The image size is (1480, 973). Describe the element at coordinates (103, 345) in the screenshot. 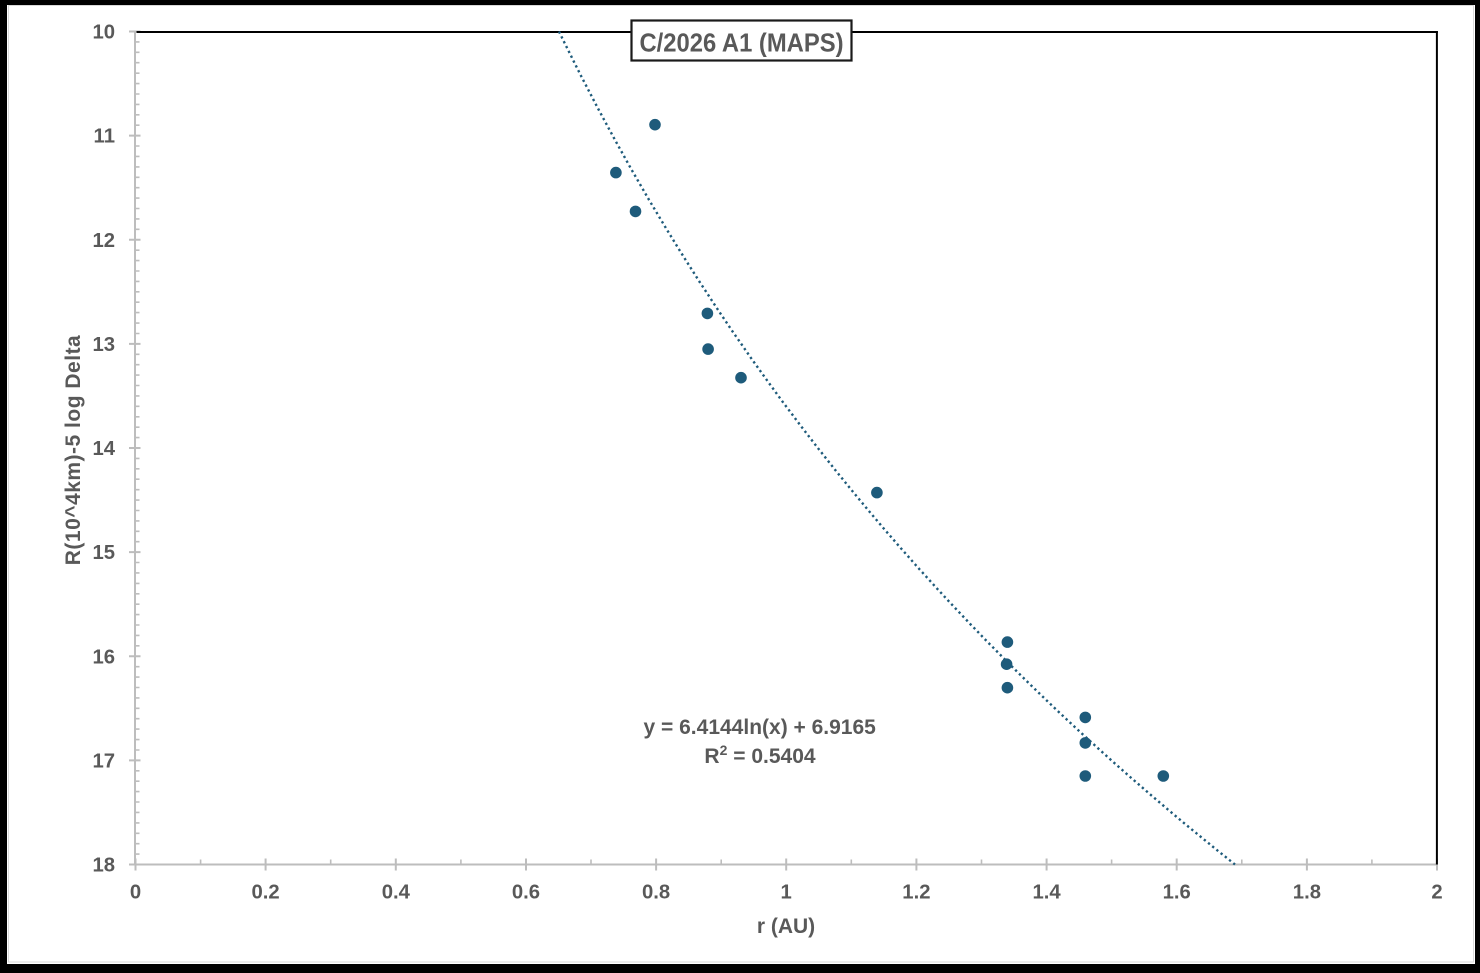

I see `svg-text: 13` at that location.